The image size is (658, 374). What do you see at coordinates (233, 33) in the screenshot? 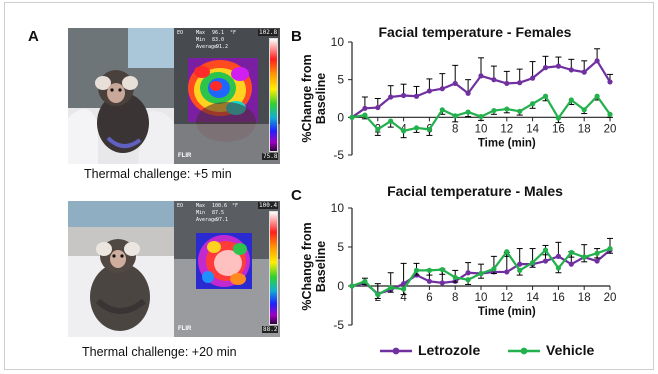
I see `thermal-top-unit: °F` at bounding box center [233, 33].